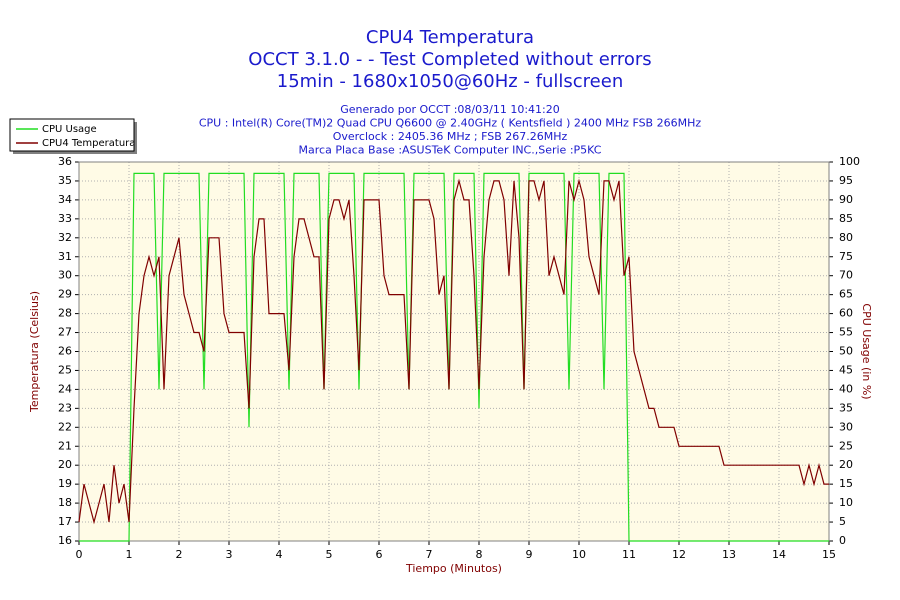 This screenshot has height=600, width=900. Describe the element at coordinates (179, 554) in the screenshot. I see `x-tick-label: 2` at that location.